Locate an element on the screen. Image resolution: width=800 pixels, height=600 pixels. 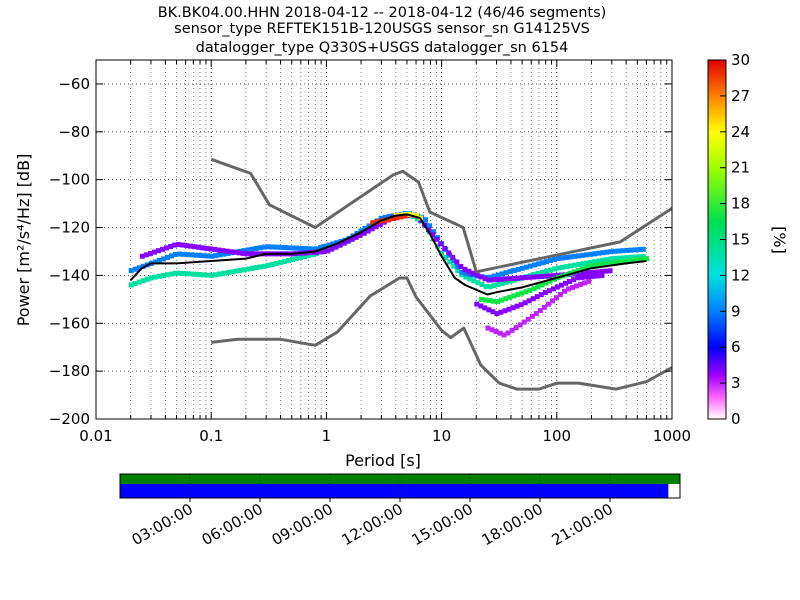
y-tick-label: −60 is located at coordinates (74, 84).